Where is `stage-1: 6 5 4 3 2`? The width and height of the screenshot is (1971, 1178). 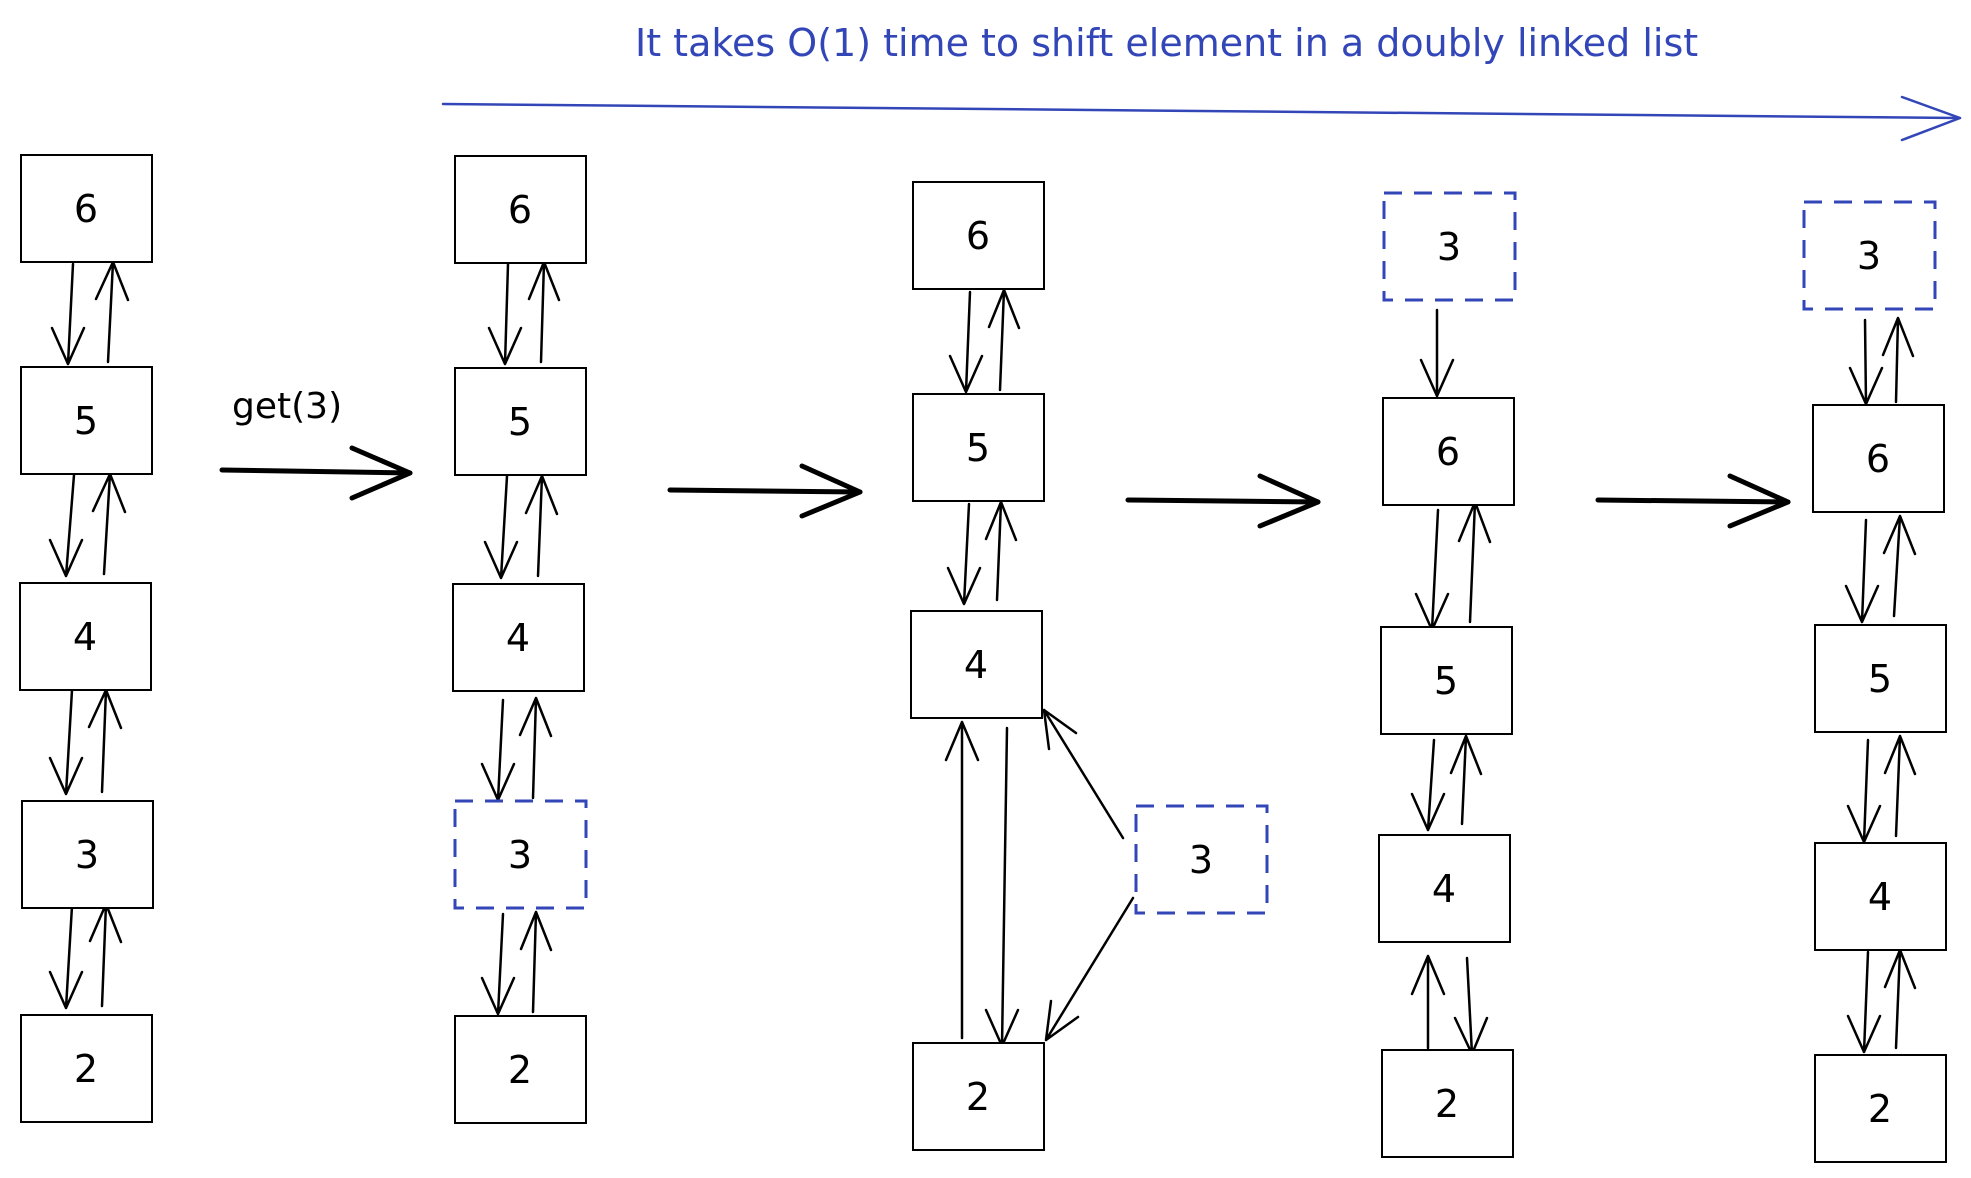 stage-1: 6 5 4 3 2 is located at coordinates (86, 638).